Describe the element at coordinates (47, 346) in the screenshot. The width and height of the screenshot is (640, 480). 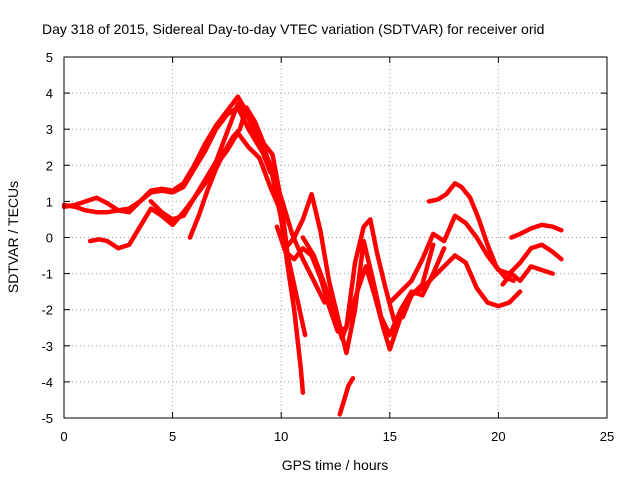
I see `y-tick-label: -3` at that location.